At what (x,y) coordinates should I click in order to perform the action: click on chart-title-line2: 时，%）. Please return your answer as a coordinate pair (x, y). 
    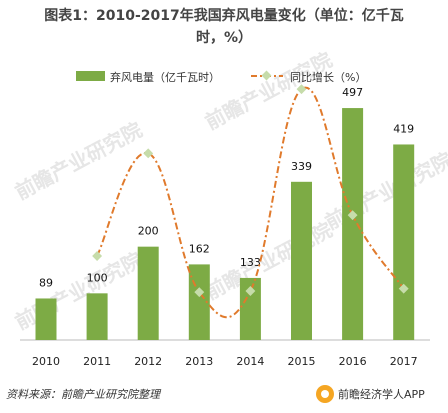
    Looking at the image, I should click on (224, 37).